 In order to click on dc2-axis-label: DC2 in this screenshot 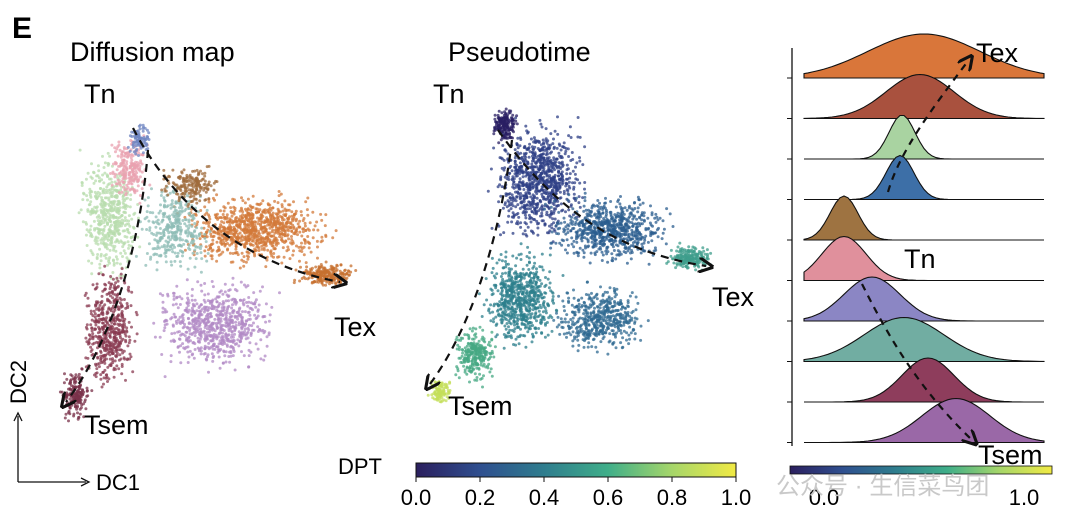, I will do `click(18, 382)`.